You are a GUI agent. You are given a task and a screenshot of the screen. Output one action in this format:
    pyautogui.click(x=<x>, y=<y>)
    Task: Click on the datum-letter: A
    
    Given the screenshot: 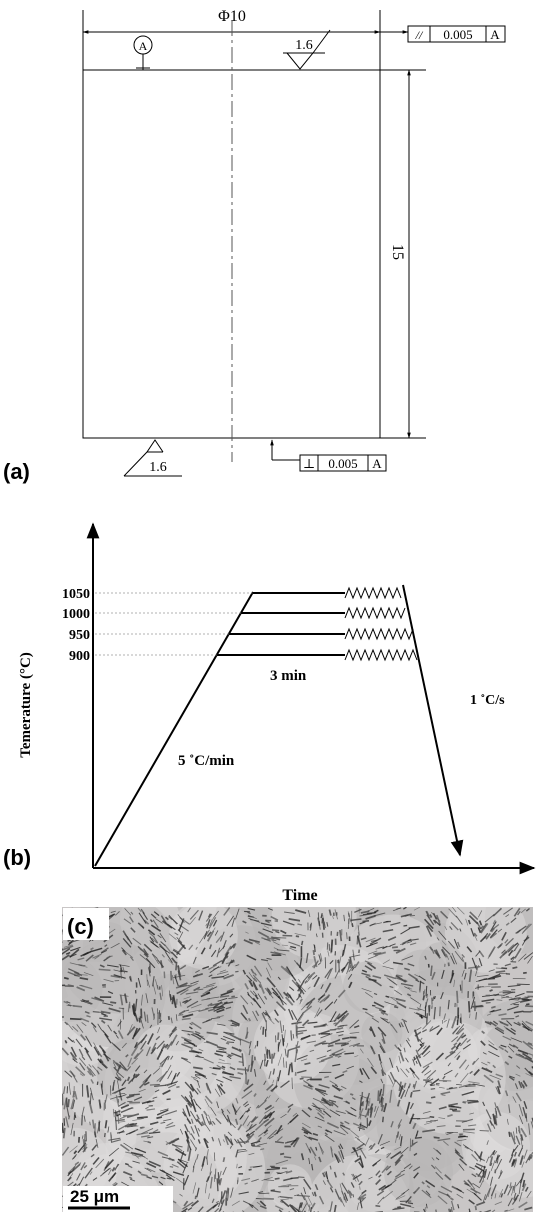 What is the action you would take?
    pyautogui.click(x=143, y=46)
    